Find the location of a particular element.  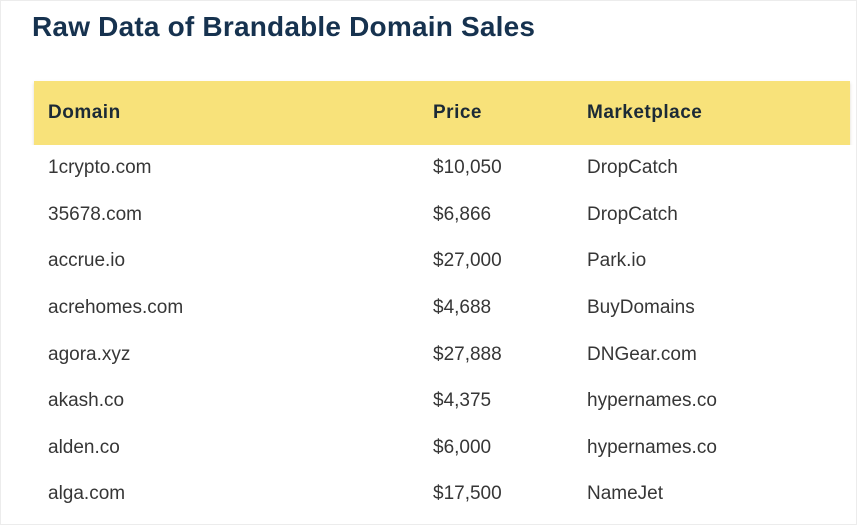

cell-domain: agora.xyz is located at coordinates (89, 354).